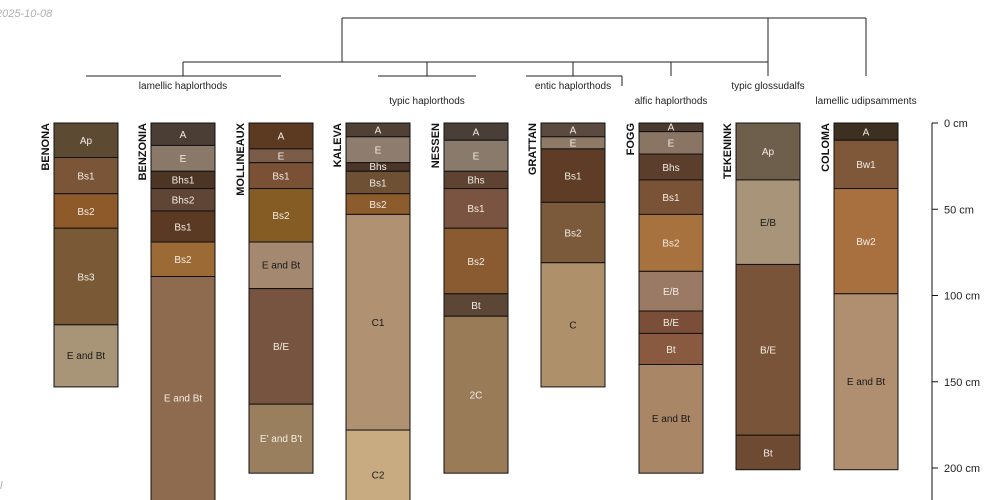  I want to click on horizon-bw2, so click(866, 241).